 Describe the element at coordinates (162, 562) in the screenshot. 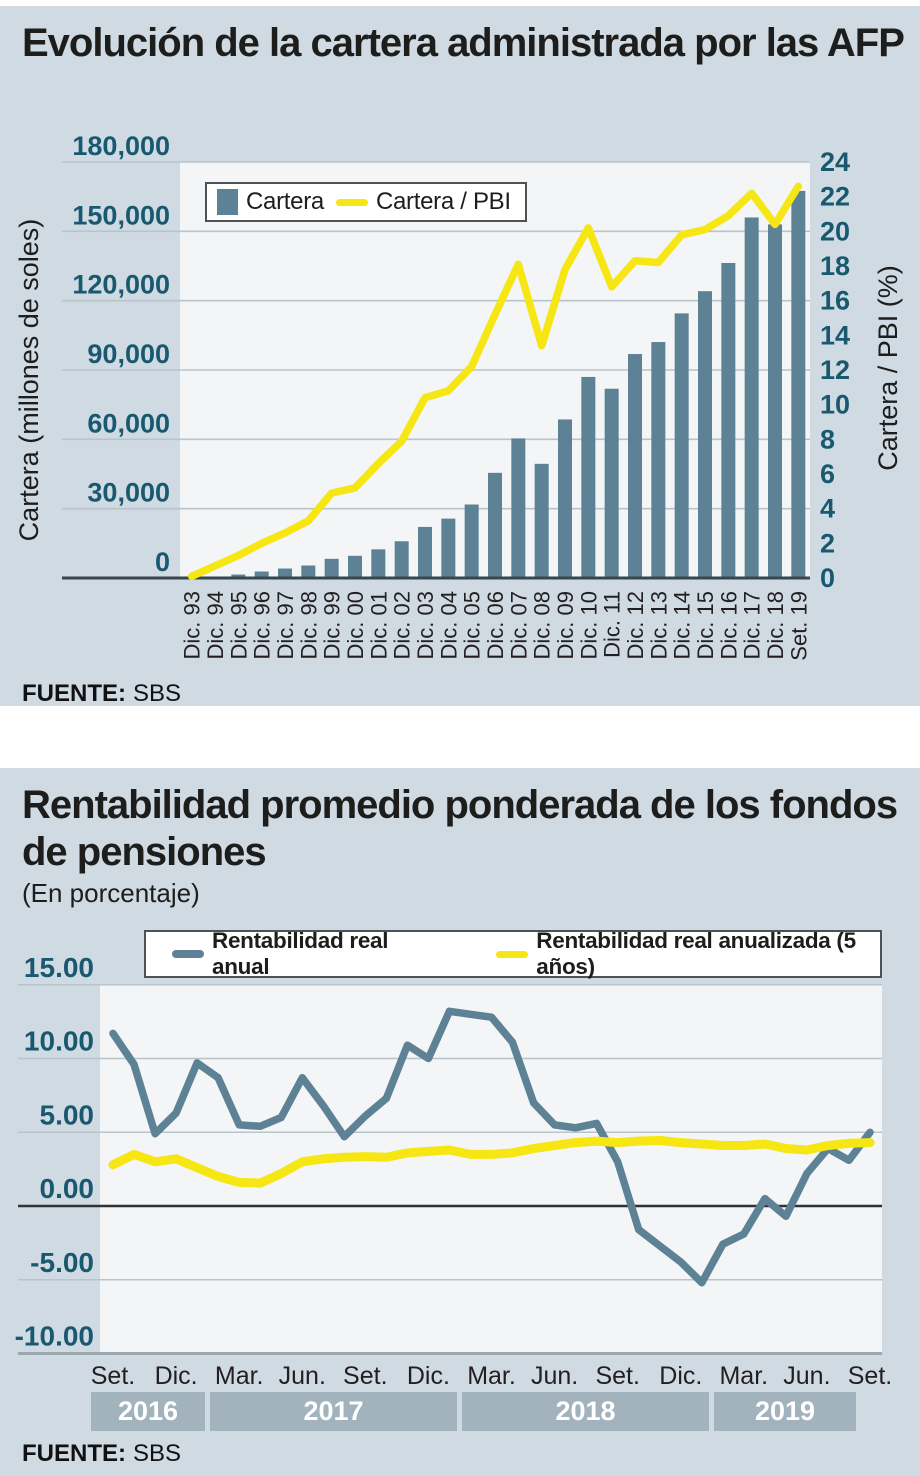

I see `y-left-tick-label: 0` at that location.